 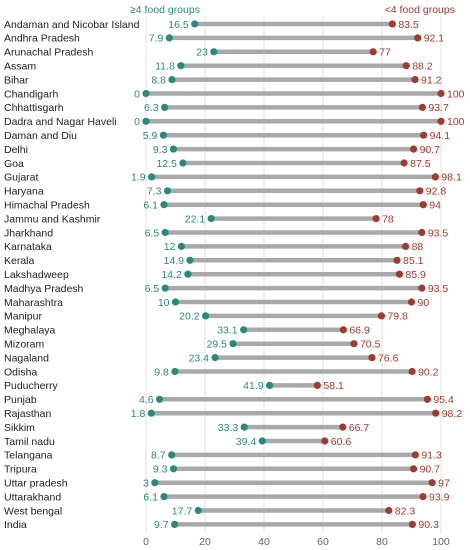 I want to click on high-value-label: 88.2, so click(x=422, y=67).